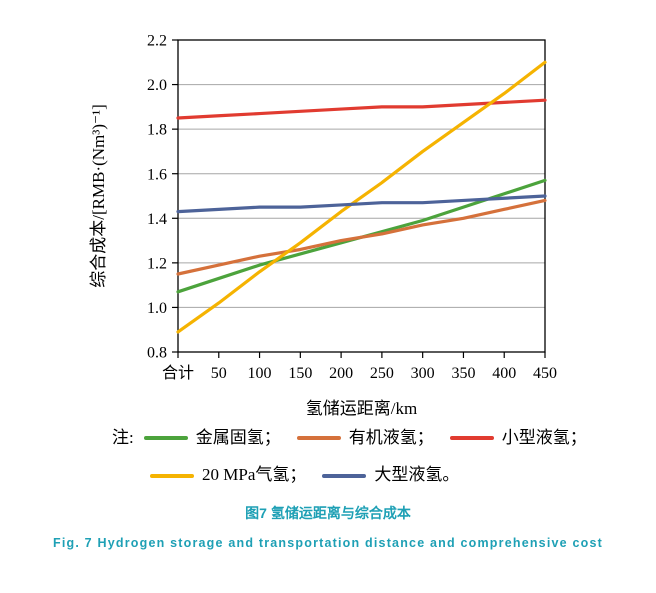 This screenshot has height=593, width=656. I want to click on y-axis-tick-label: 1.2, so click(157, 263).